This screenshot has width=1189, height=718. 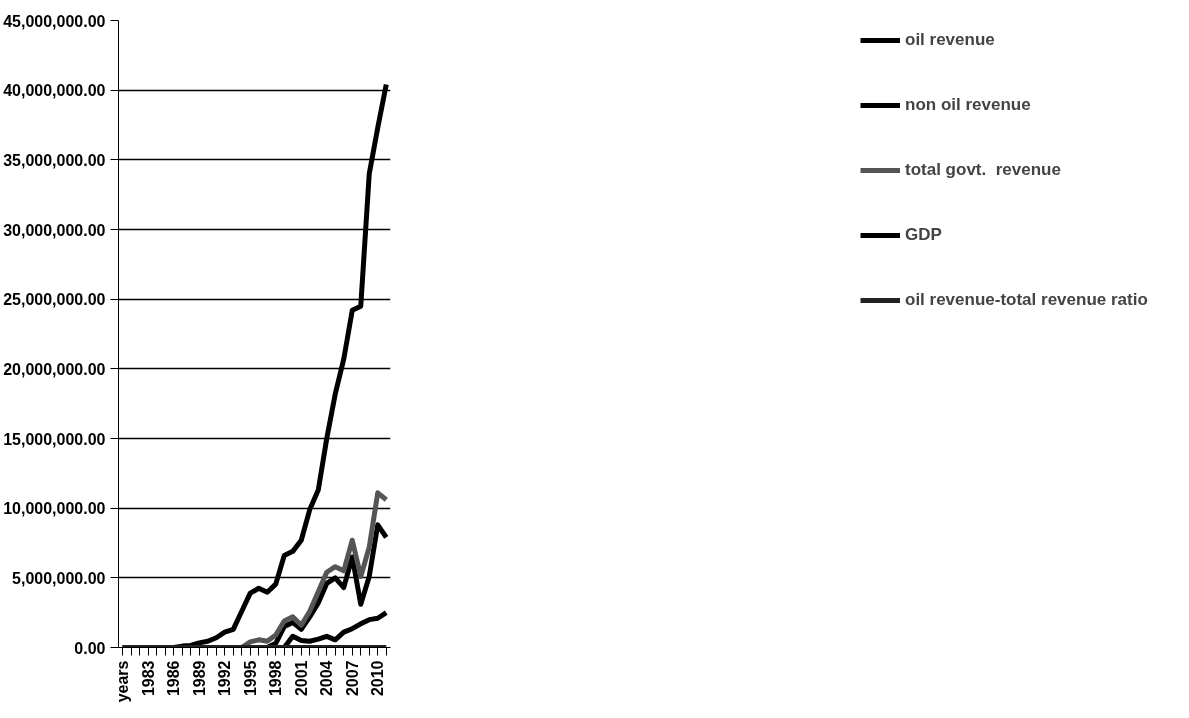 What do you see at coordinates (199, 678) in the screenshot?
I see `x-tick-label: 1989` at bounding box center [199, 678].